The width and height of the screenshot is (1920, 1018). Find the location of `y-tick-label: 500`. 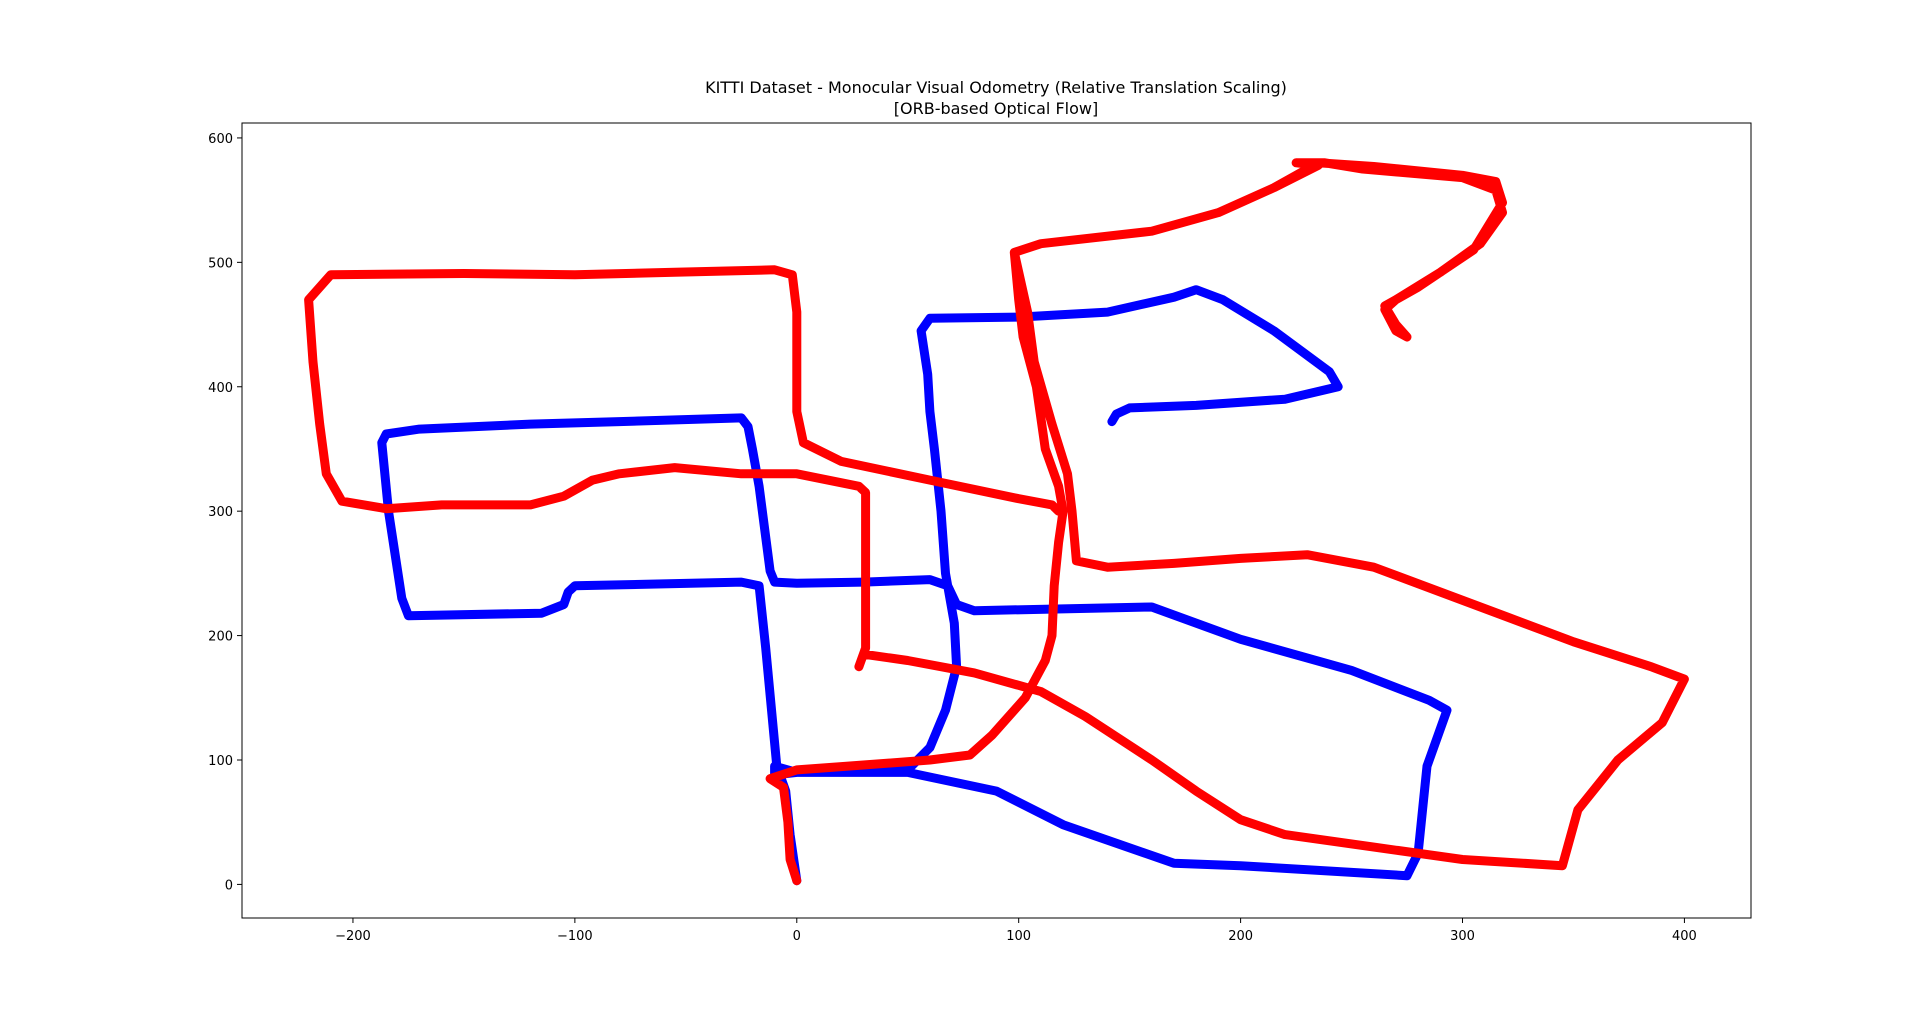

y-tick-label: 500 is located at coordinates (220, 263).